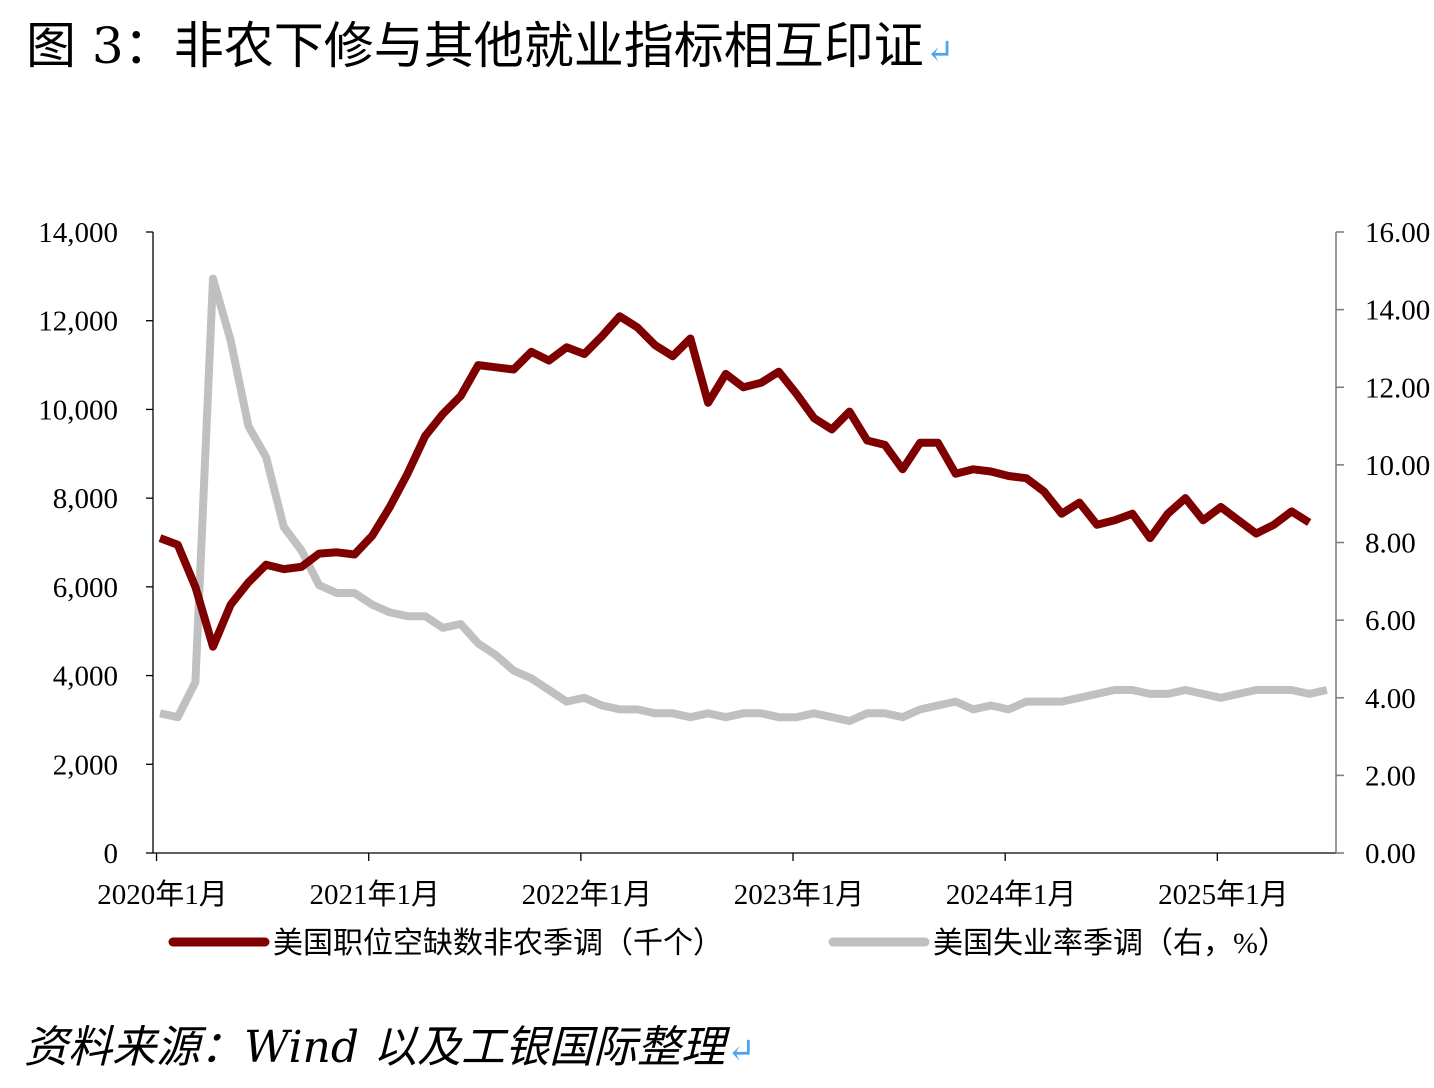  Describe the element at coordinates (799, 894) in the screenshot. I see `x-tick-label: 2023年1月` at that location.